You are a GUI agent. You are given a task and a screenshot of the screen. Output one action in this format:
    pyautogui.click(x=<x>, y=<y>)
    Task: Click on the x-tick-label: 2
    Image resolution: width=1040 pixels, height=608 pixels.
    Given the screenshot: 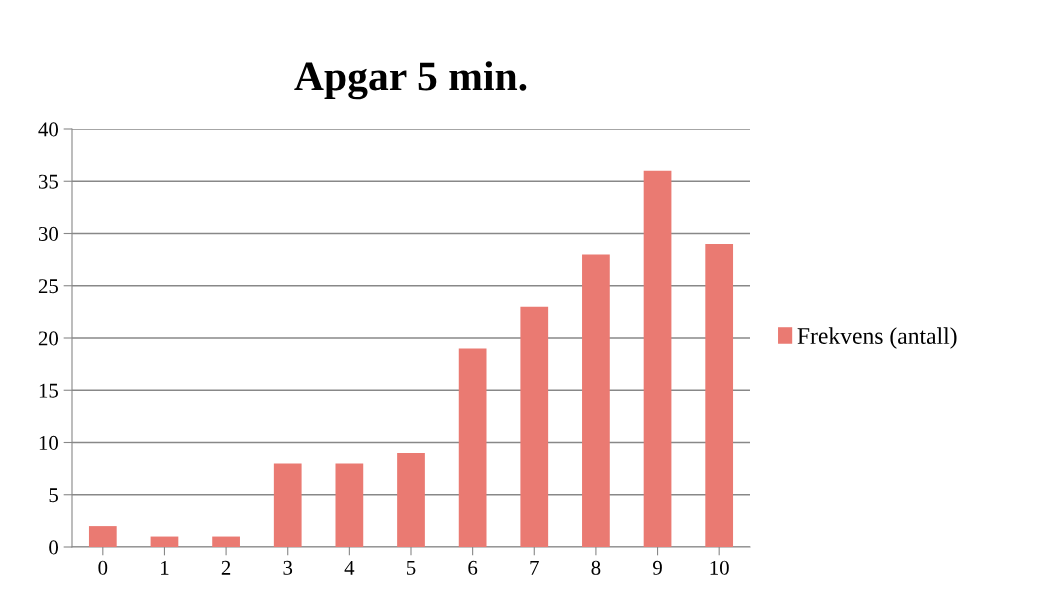 What is the action you would take?
    pyautogui.click(x=226, y=567)
    